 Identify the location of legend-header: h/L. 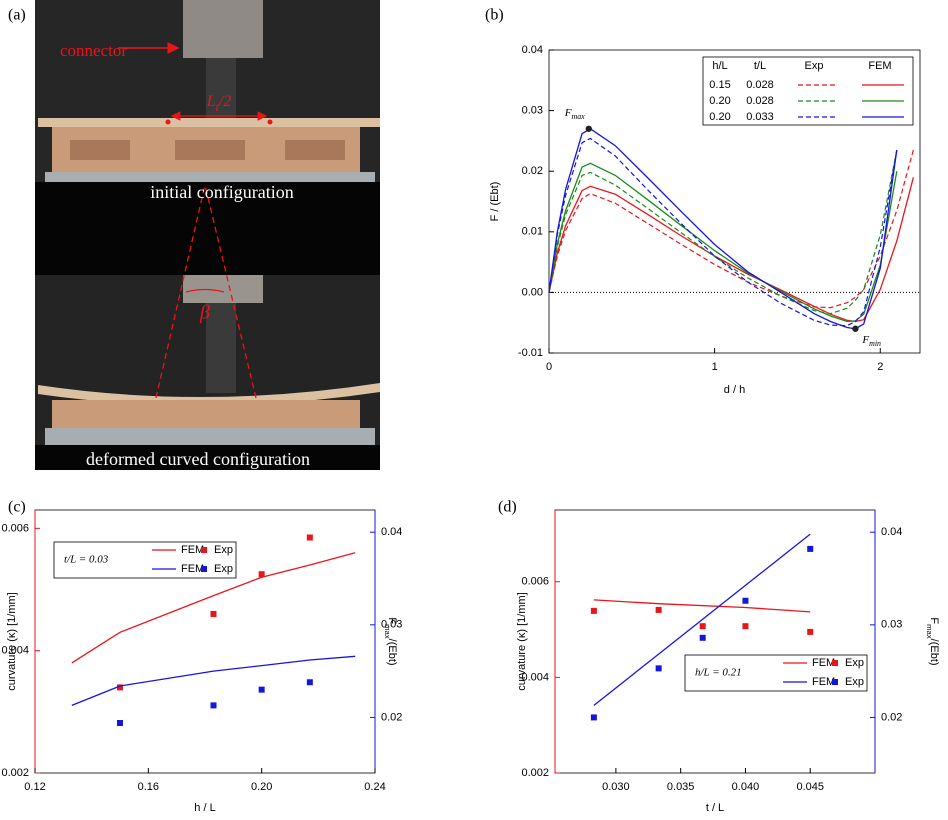
(719, 66).